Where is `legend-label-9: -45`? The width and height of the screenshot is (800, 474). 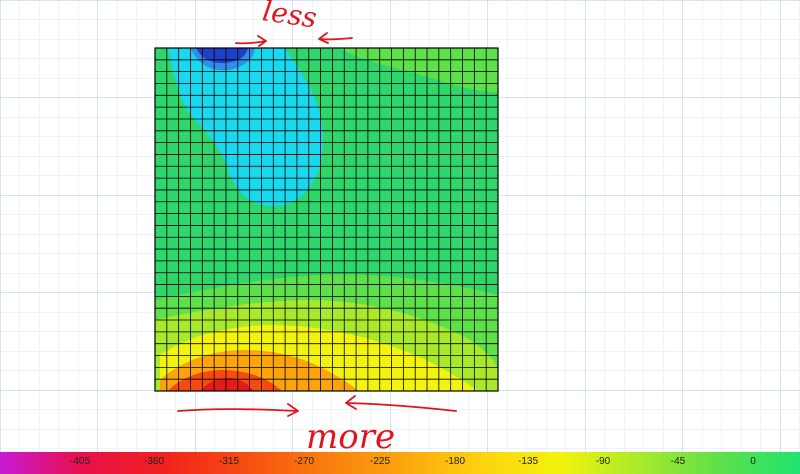
legend-label-9: -45 is located at coordinates (678, 461).